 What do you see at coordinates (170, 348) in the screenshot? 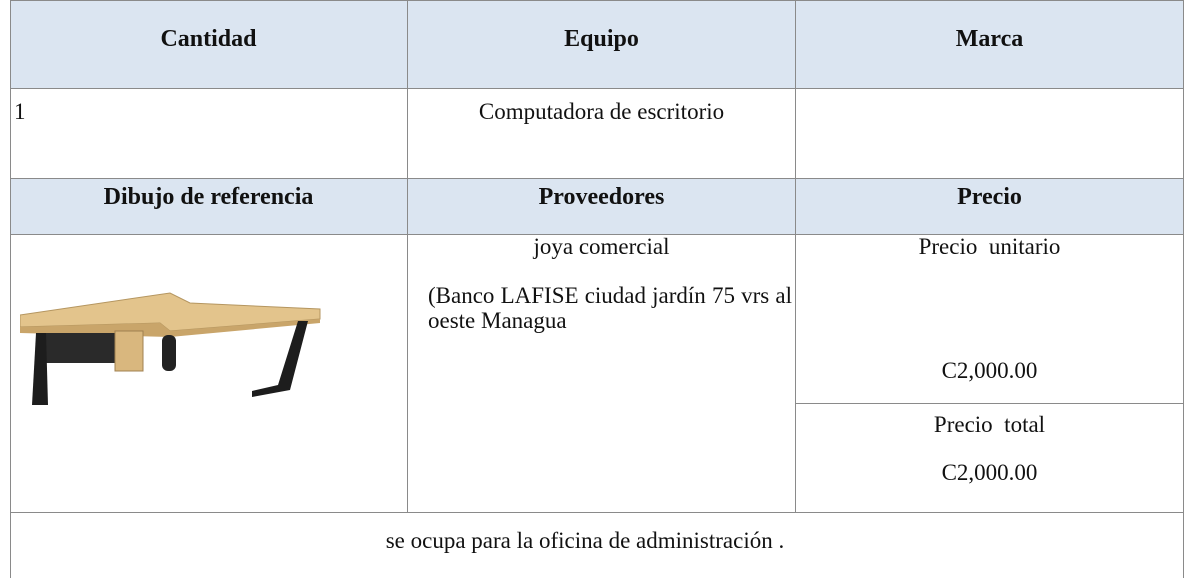
I see `desk-image` at bounding box center [170, 348].